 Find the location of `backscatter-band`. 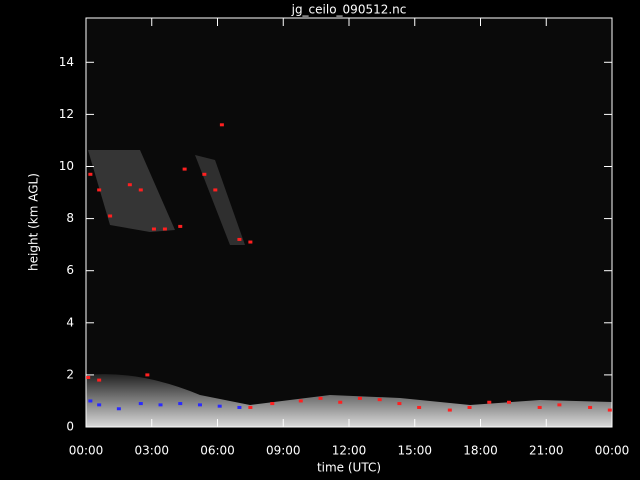

backscatter-band is located at coordinates (349, 400).